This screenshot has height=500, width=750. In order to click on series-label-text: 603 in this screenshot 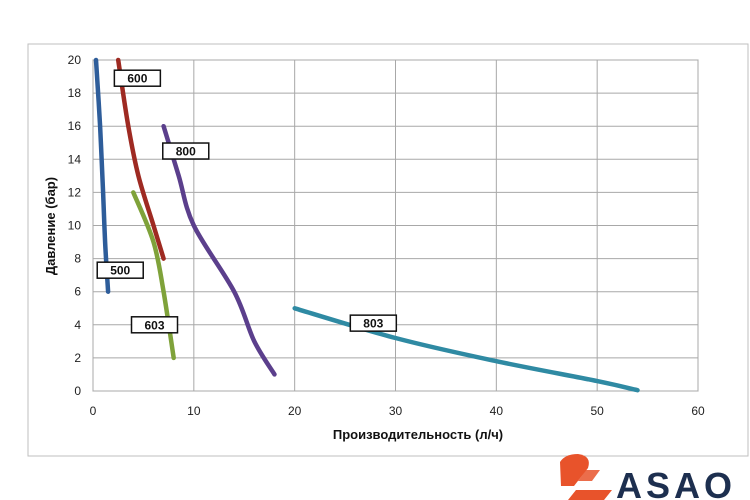, I will do `click(154, 325)`.